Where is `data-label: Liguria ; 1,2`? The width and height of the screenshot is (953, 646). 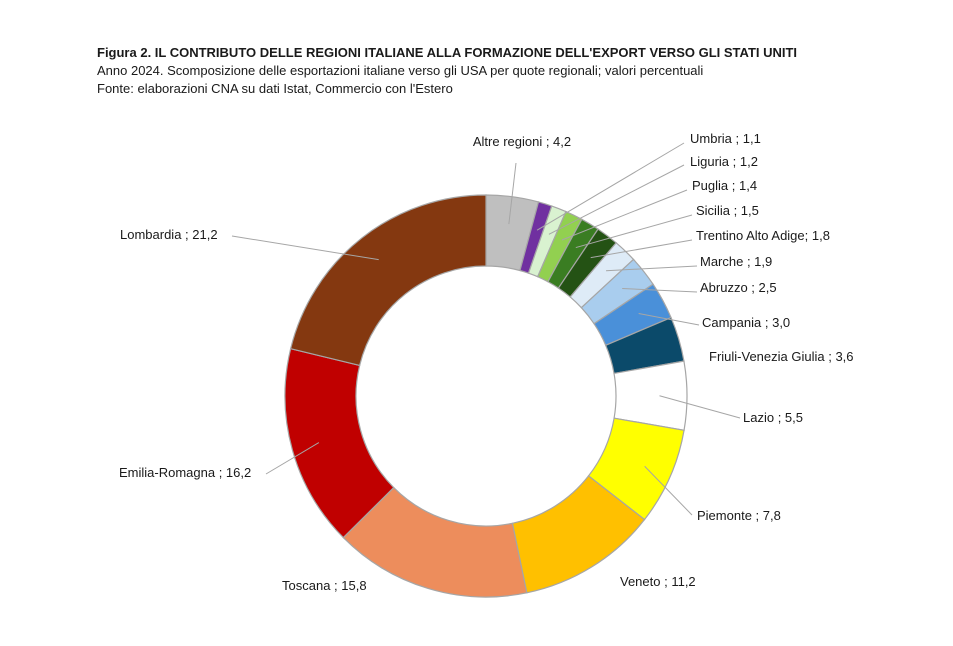
data-label: Liguria ; 1,2 is located at coordinates (724, 161).